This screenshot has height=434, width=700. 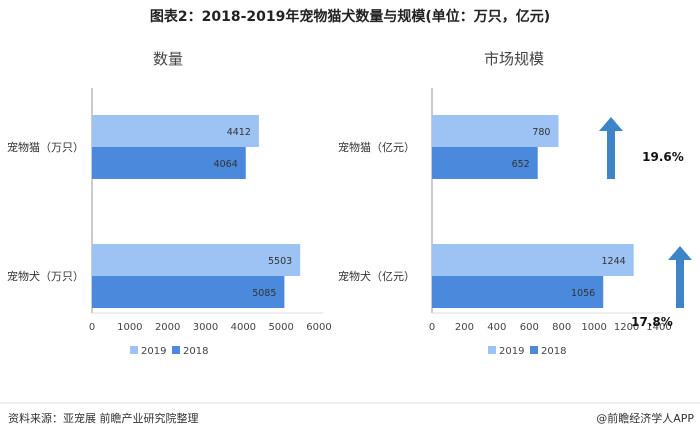 I want to click on panel-title: 数量, so click(x=168, y=59).